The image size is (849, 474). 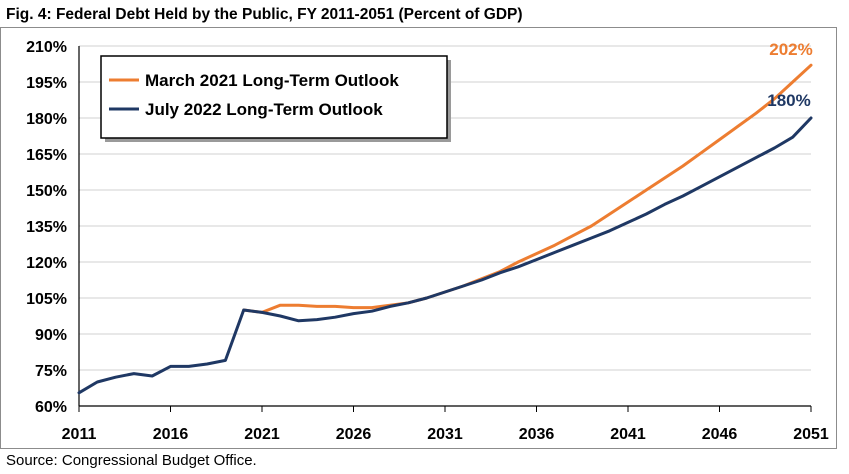 I want to click on y-tick-label: 120%, so click(x=46, y=263).